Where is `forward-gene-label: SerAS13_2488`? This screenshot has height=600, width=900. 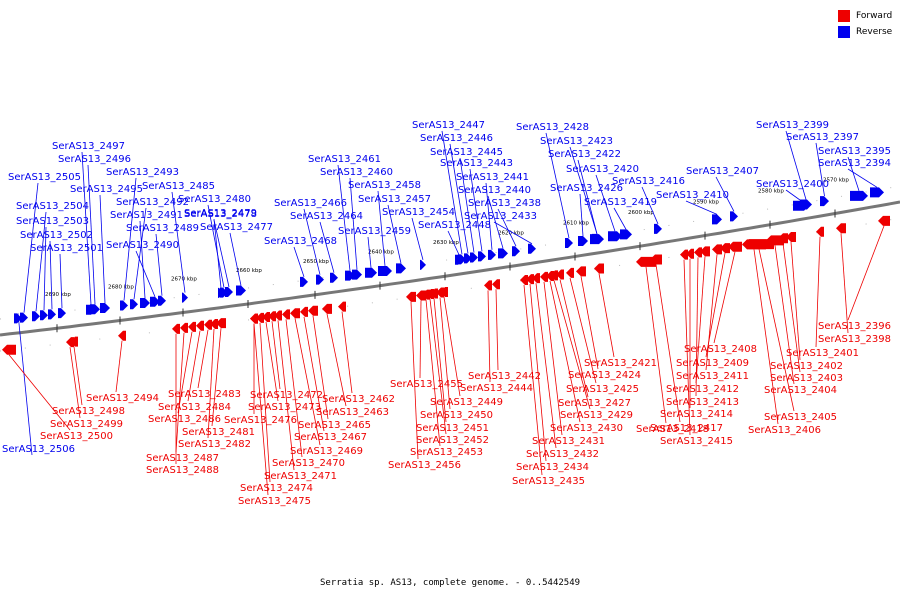
forward-gene-label: SerAS13_2488 is located at coordinates (182, 470).